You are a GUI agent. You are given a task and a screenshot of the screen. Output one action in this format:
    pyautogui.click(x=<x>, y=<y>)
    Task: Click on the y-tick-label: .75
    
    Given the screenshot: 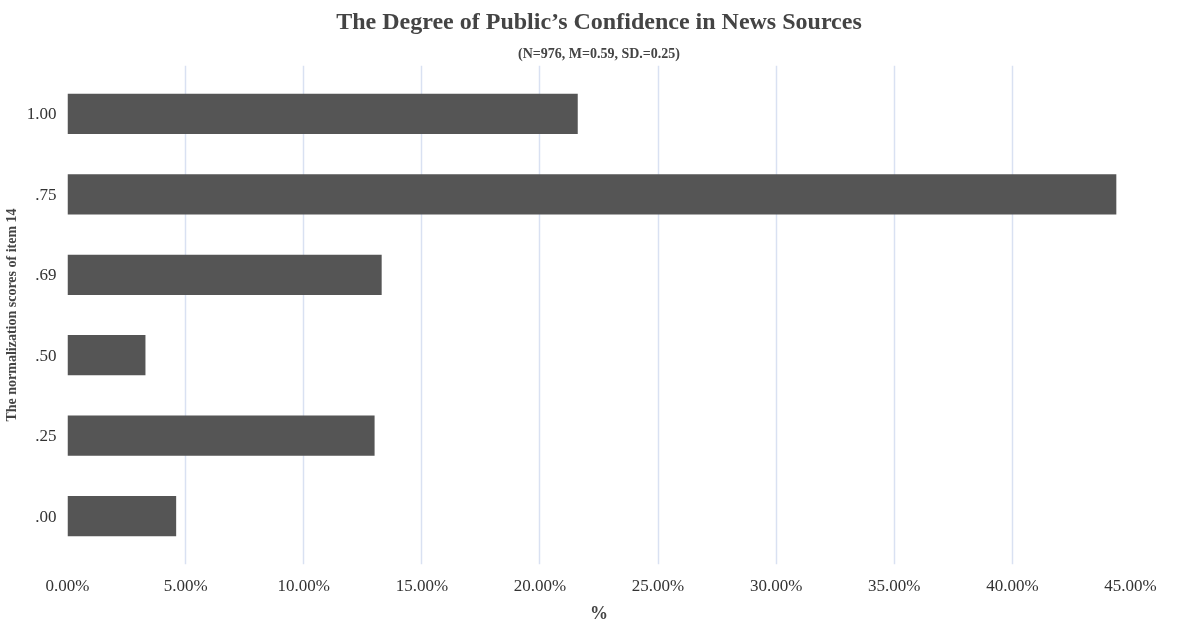 What is the action you would take?
    pyautogui.click(x=46, y=194)
    